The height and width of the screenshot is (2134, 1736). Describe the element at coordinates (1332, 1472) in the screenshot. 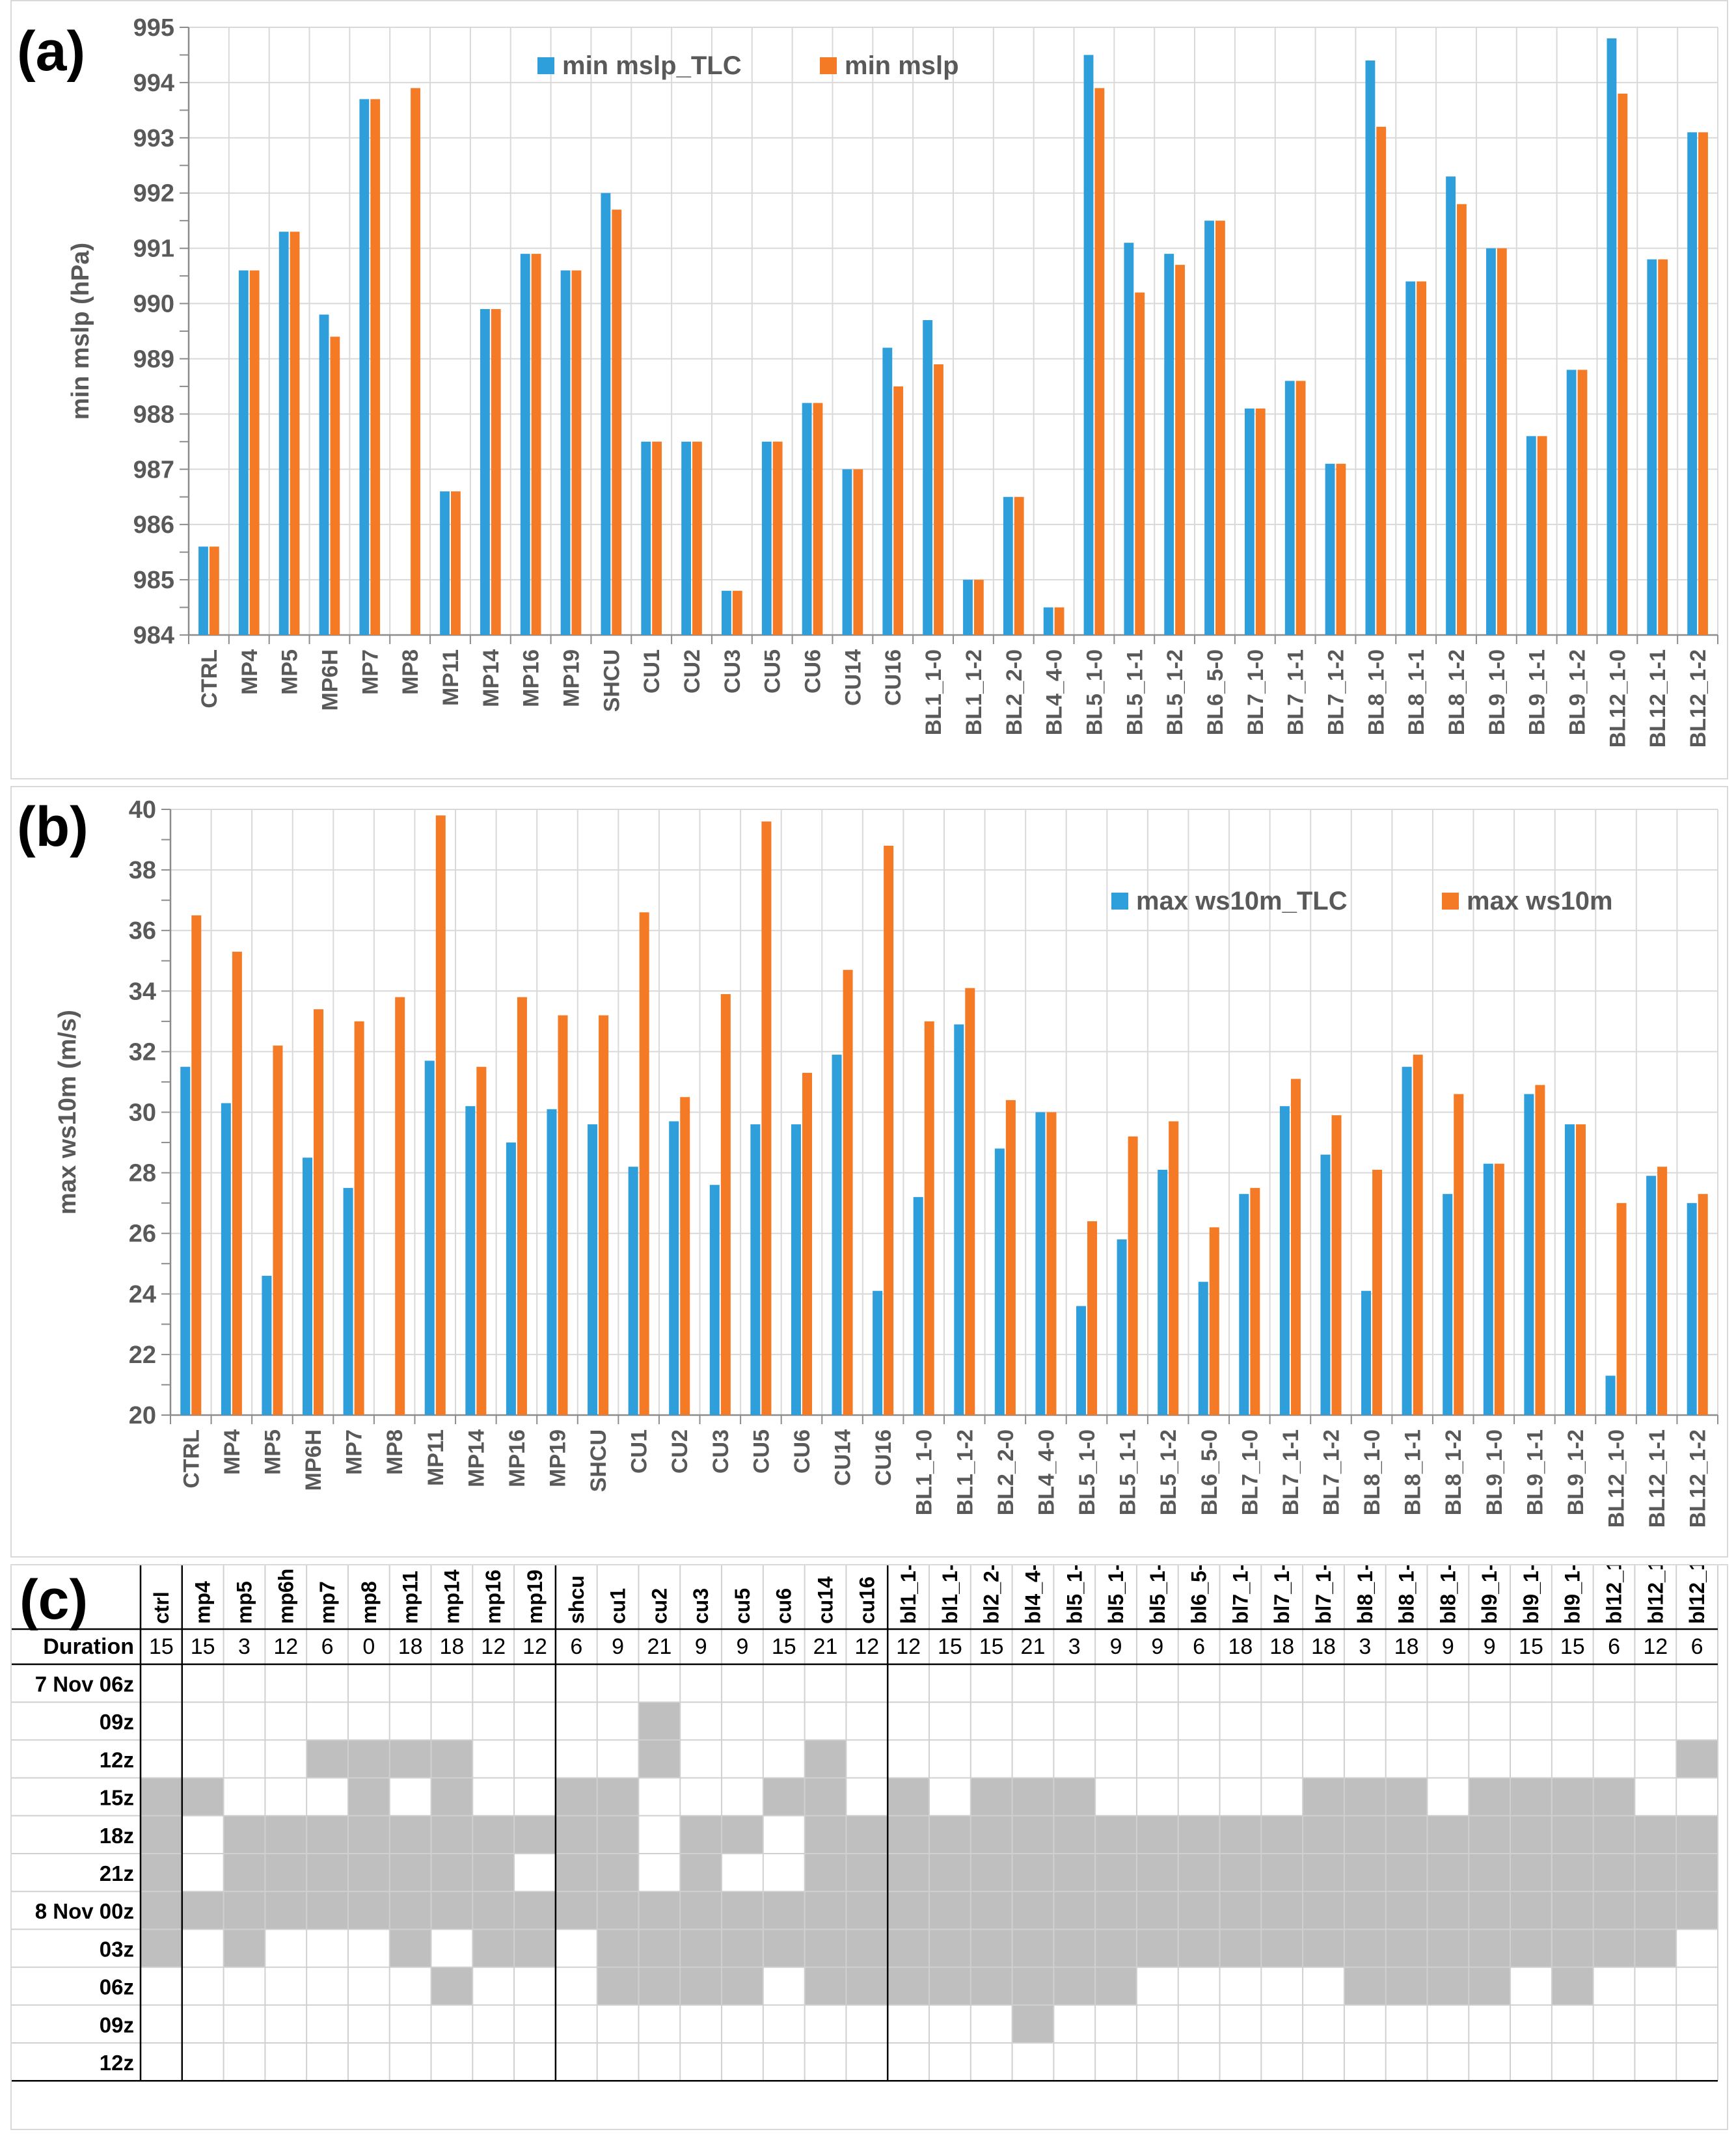

I see `x-tick-label: BL7_1-2` at that location.